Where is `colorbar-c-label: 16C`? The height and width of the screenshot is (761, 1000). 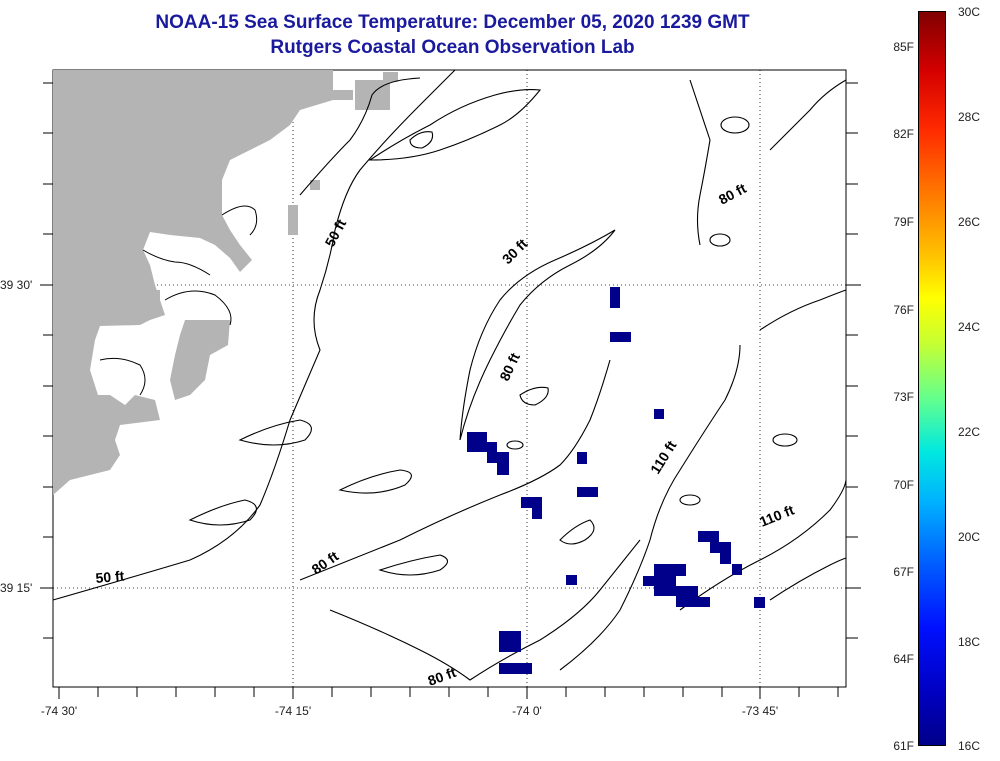 colorbar-c-label: 16C is located at coordinates (969, 746).